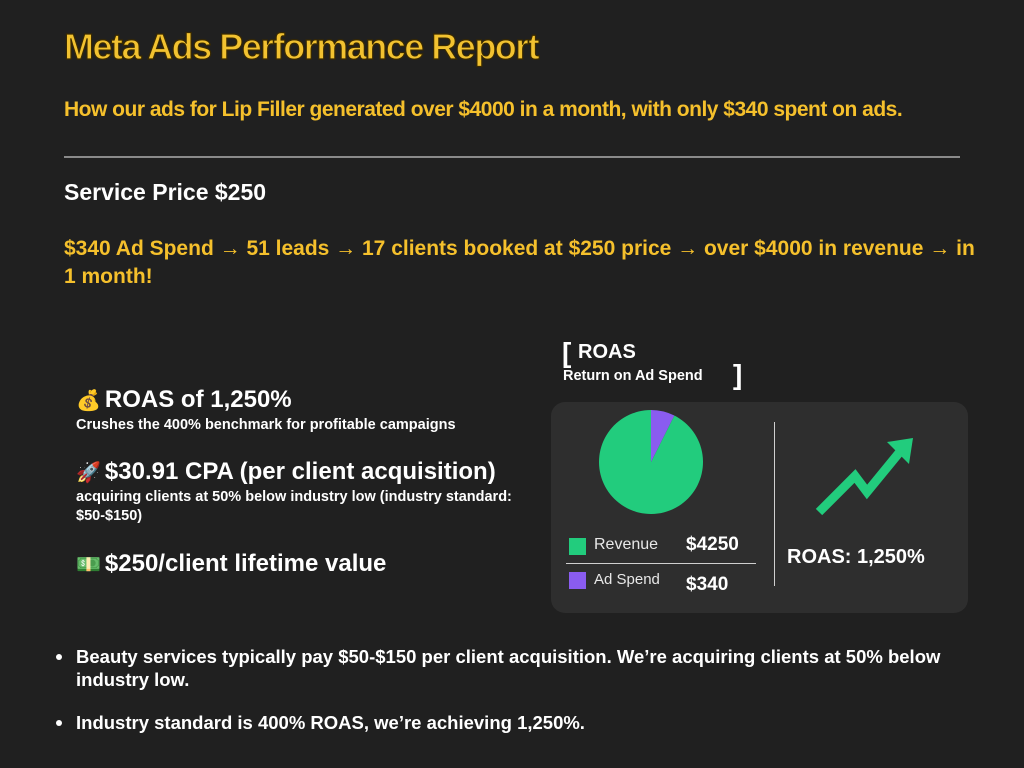 This screenshot has height=768, width=1024. Describe the element at coordinates (864, 477) in the screenshot. I see `trend-up-arrow-icon` at that location.